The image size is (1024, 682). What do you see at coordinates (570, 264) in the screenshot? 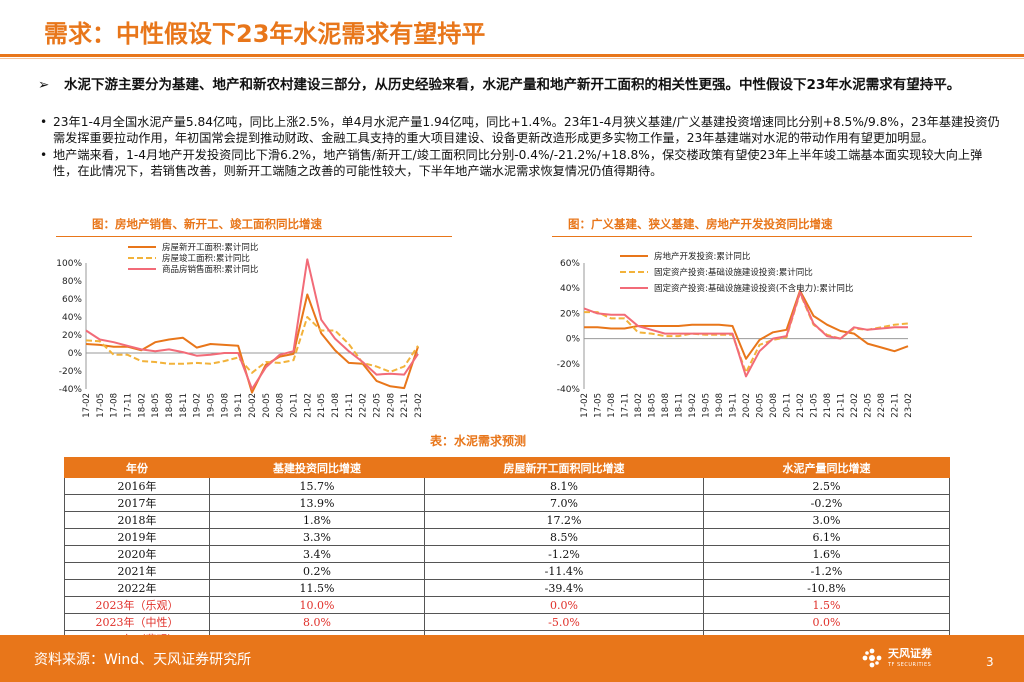
I see `chart2-y-tick: 60%` at bounding box center [570, 264].